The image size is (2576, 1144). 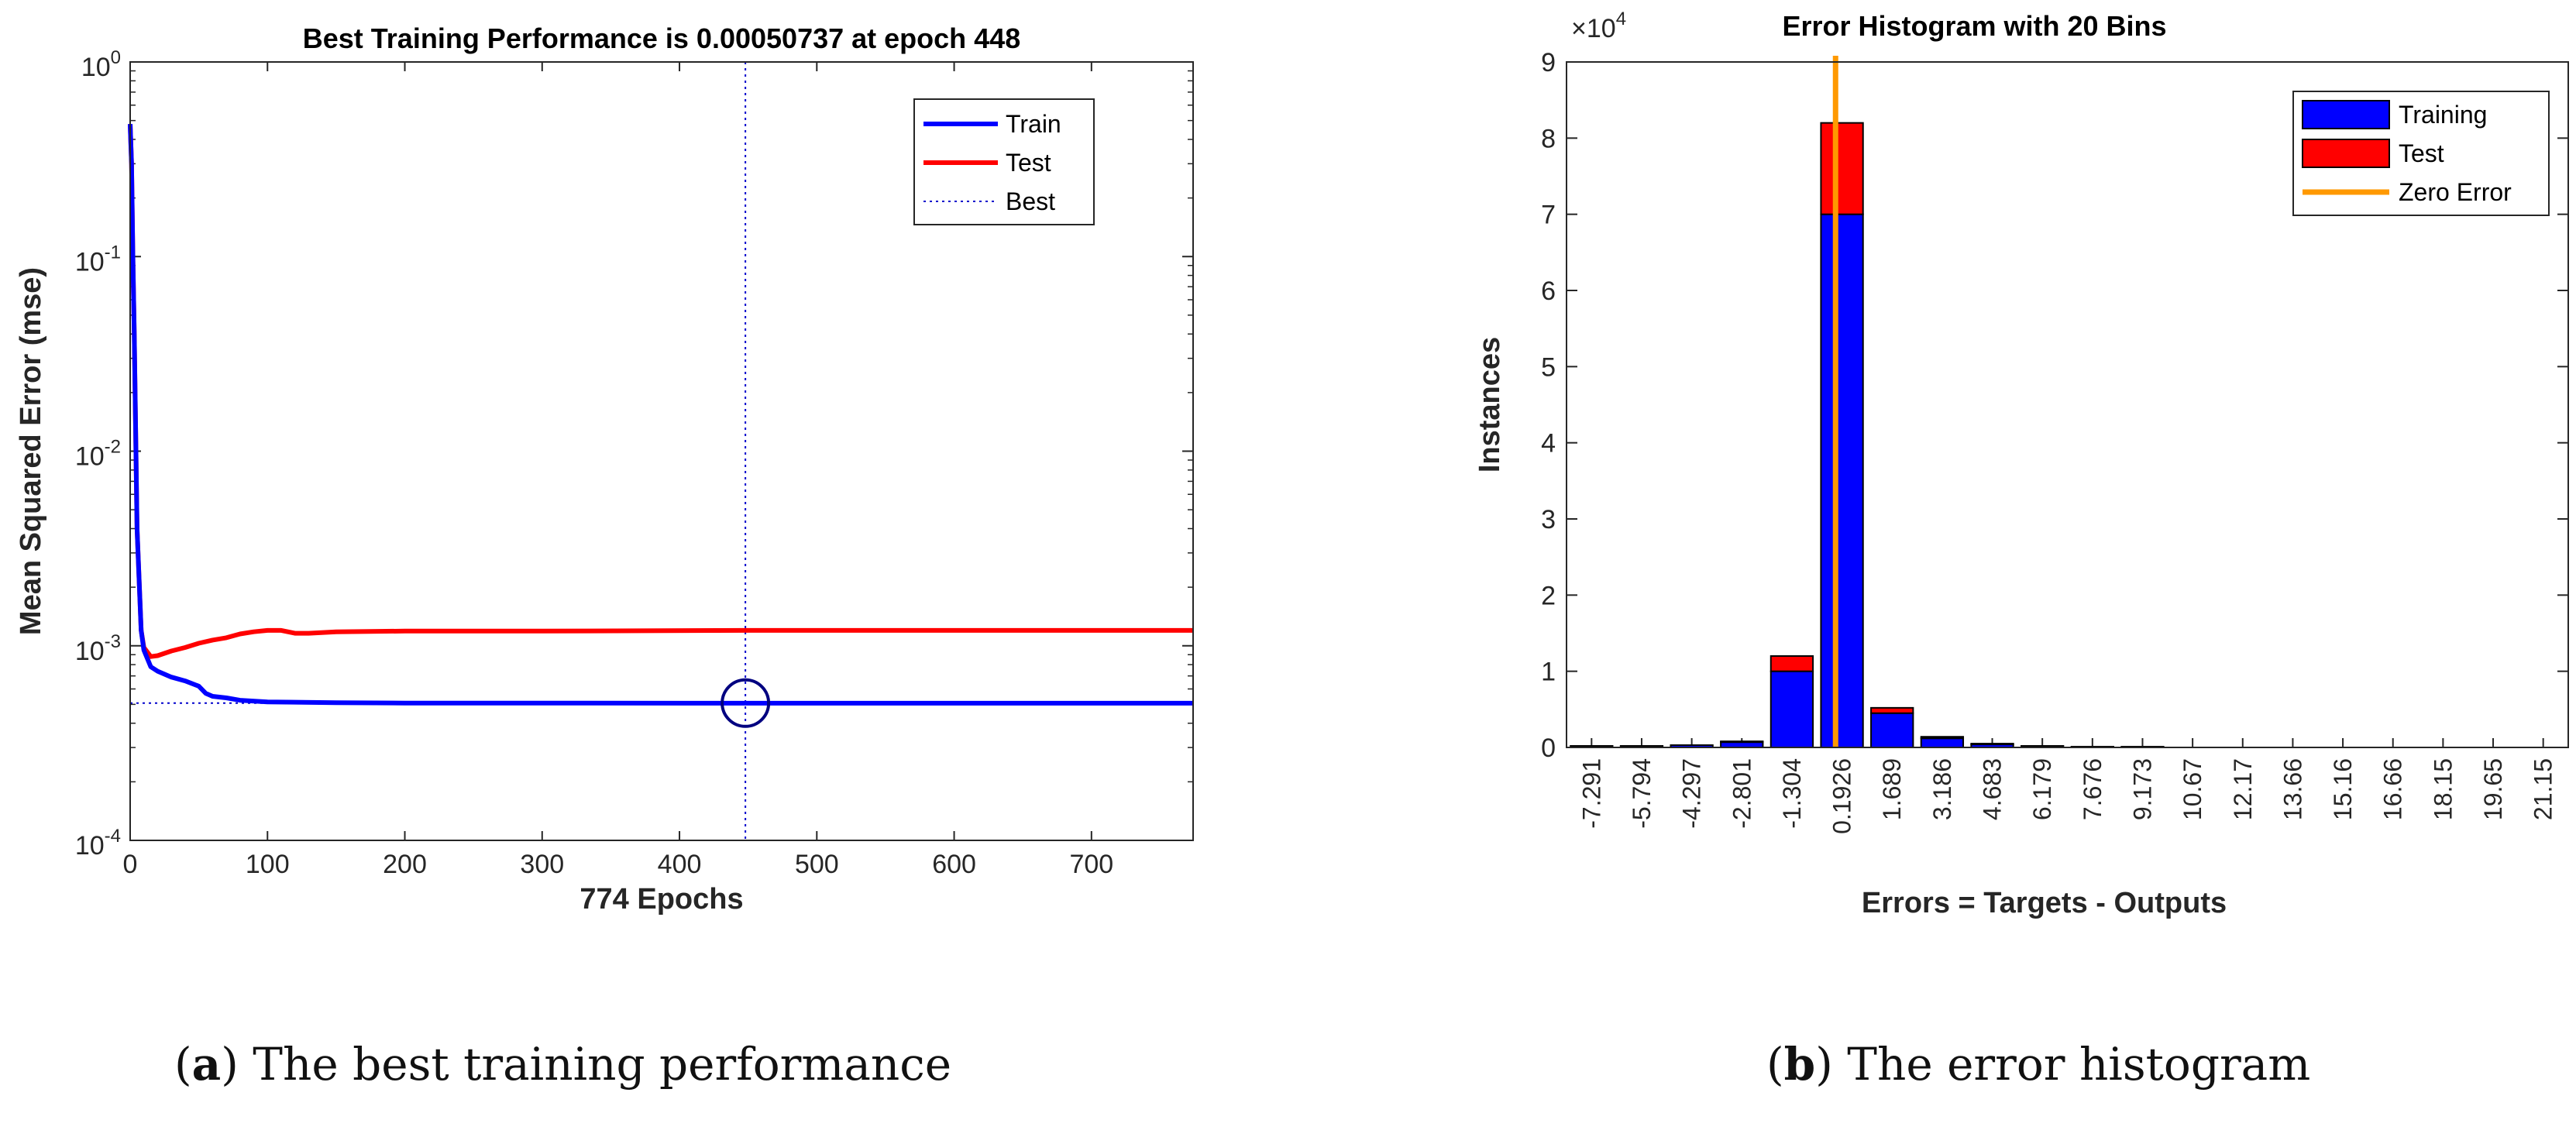 What do you see at coordinates (1548, 519) in the screenshot?
I see `y-tick-label-b: 3` at bounding box center [1548, 519].